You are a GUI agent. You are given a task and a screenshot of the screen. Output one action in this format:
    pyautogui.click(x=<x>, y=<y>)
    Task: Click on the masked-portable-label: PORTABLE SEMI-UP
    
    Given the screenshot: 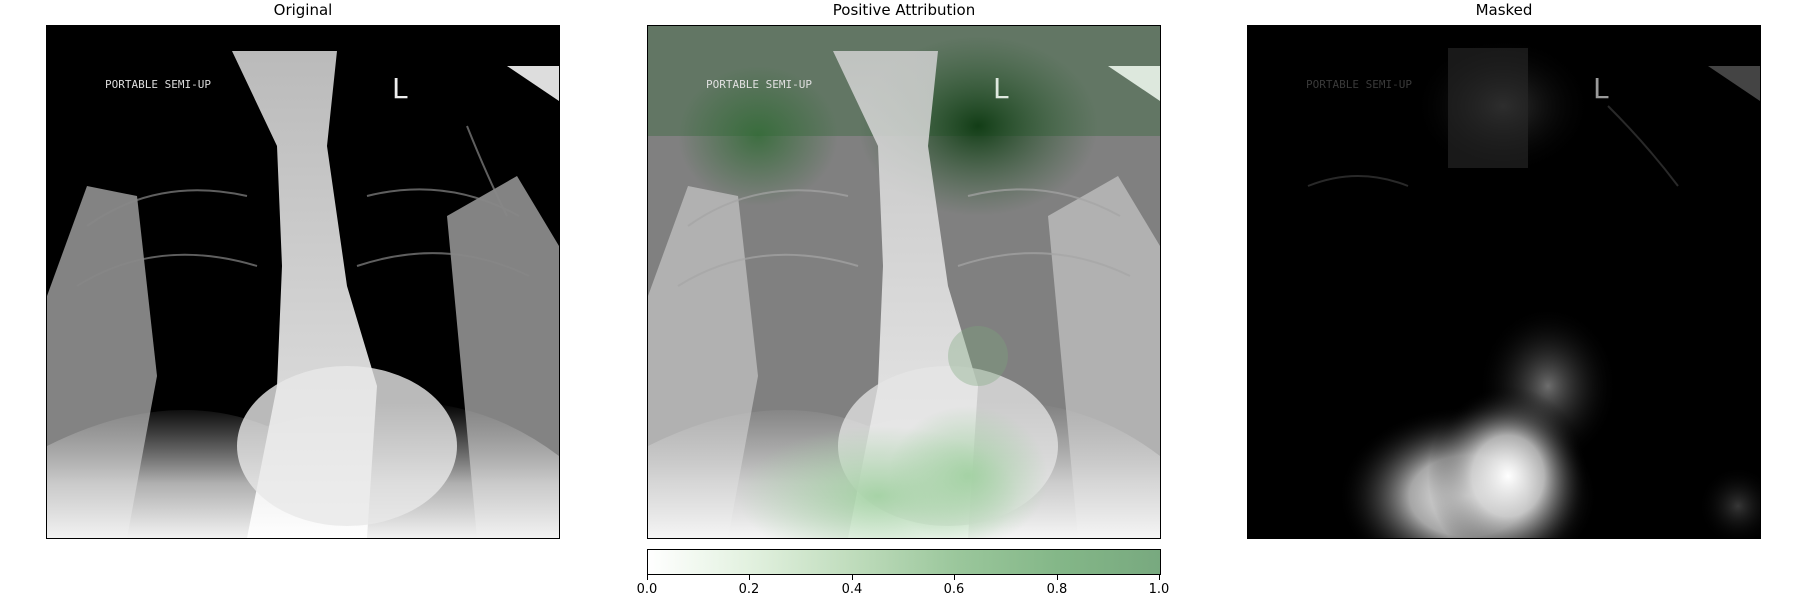 What is the action you would take?
    pyautogui.click(x=1359, y=84)
    